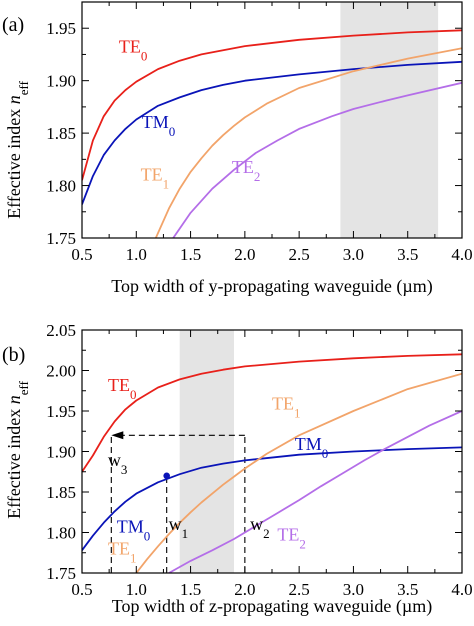 Image resolution: width=474 pixels, height=626 pixels. Describe the element at coordinates (288, 535) in the screenshot. I see `panel-b-series-label-te2-main: TE` at that location.